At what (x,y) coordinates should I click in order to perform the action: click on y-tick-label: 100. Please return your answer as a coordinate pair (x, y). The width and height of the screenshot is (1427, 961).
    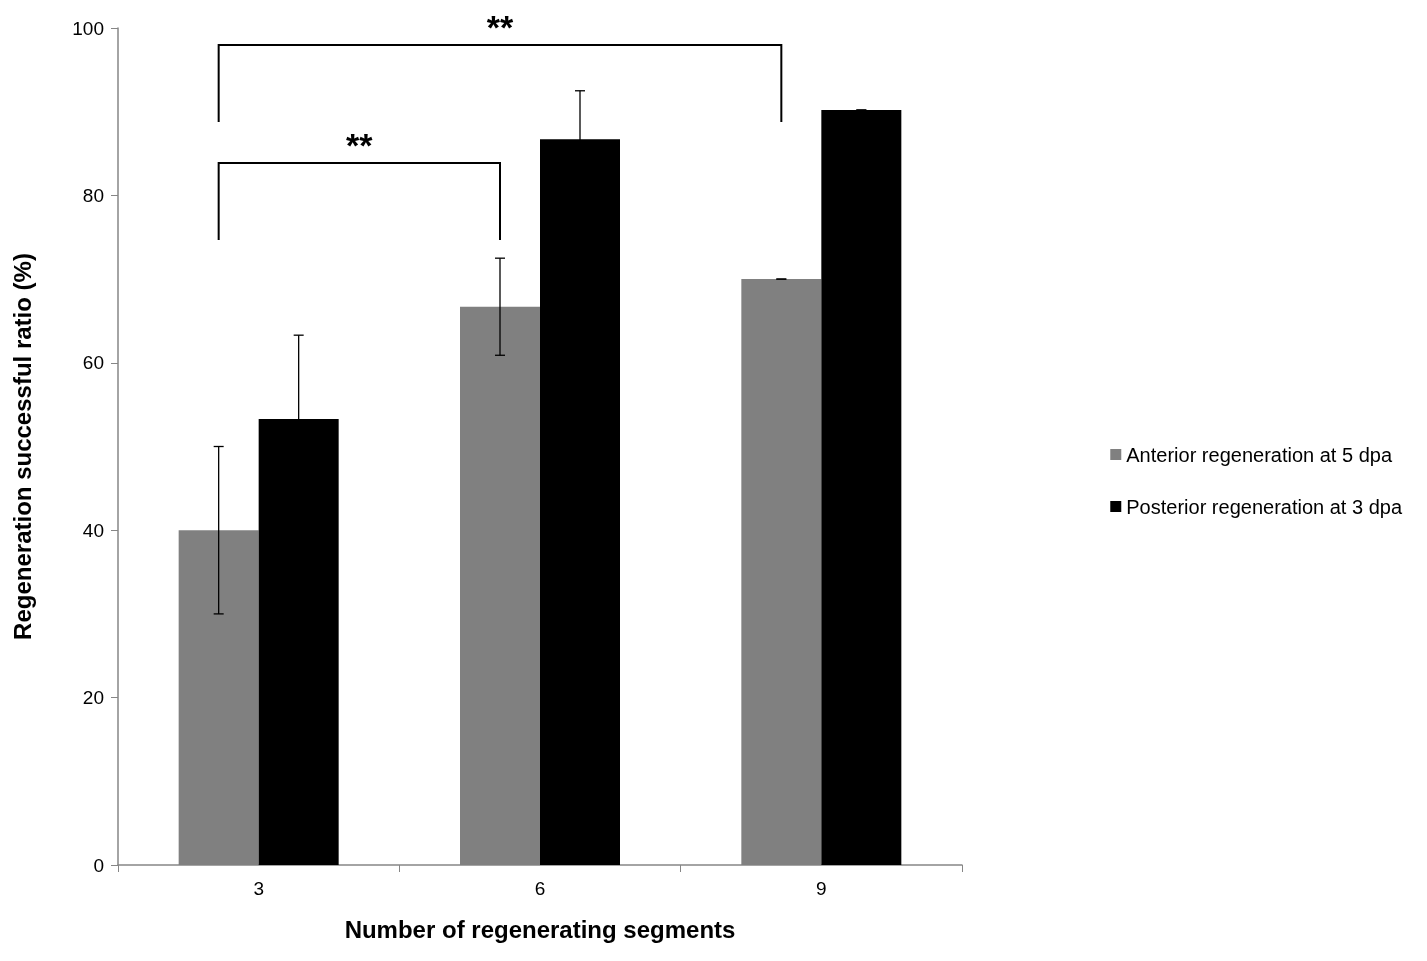
    Looking at the image, I should click on (88, 28).